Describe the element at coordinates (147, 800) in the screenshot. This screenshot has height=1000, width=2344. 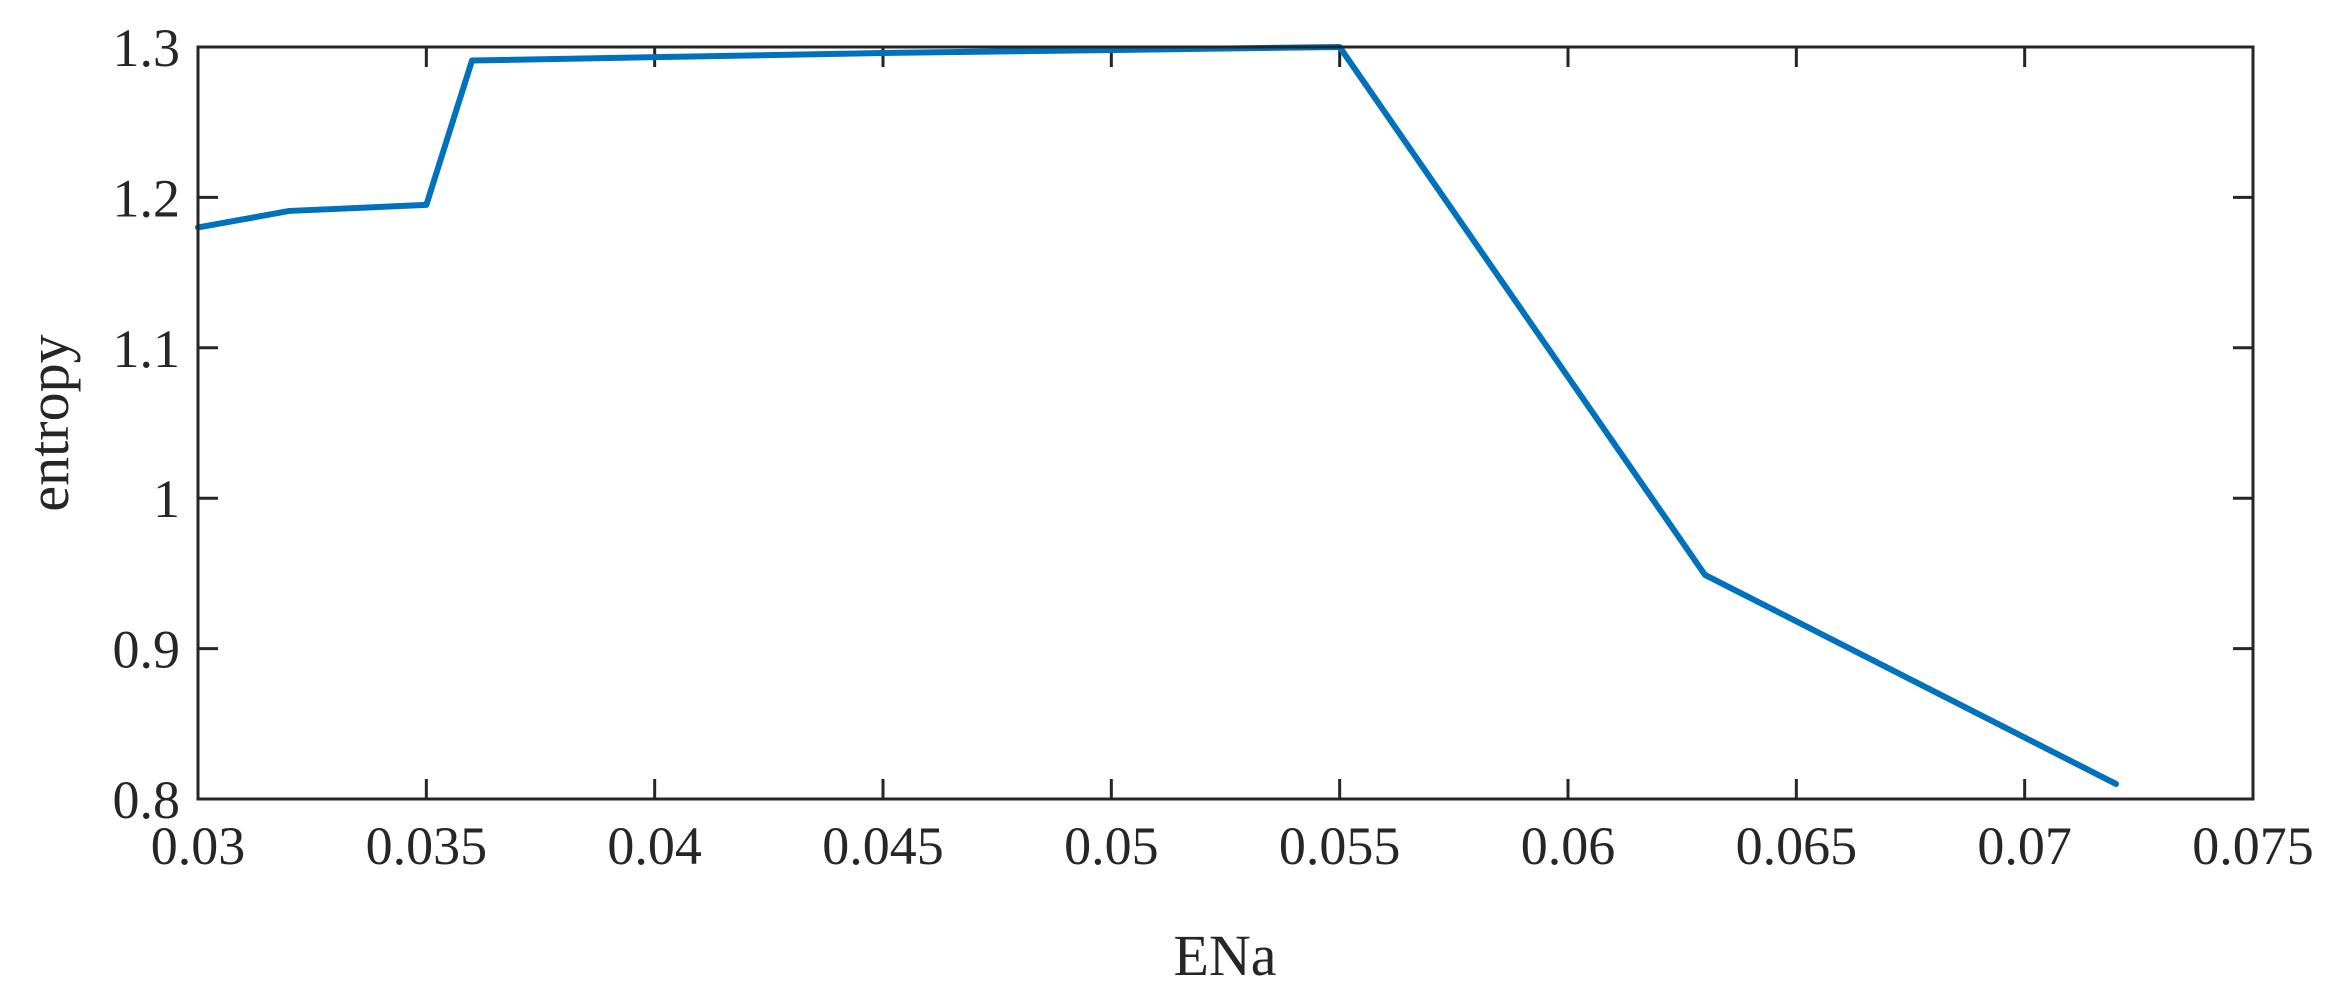
I see `y-tick-label: 0.8` at that location.